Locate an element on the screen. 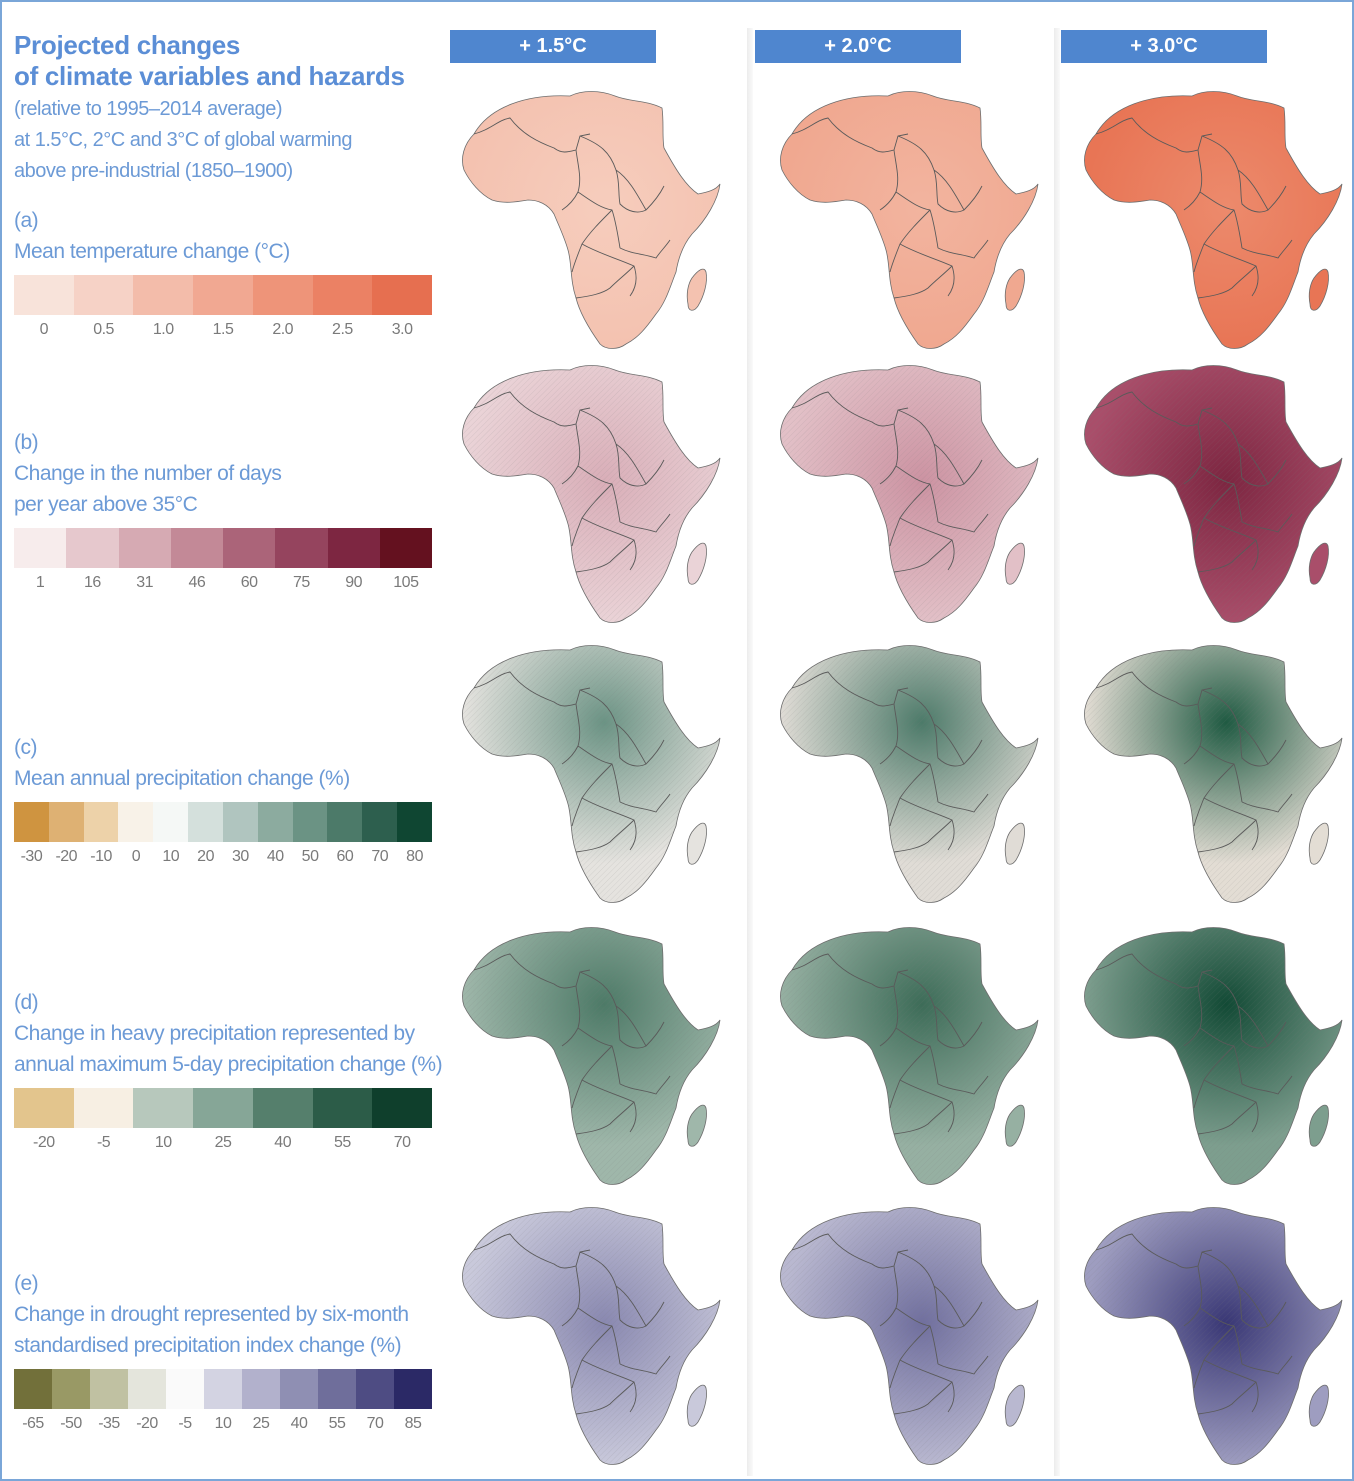 The height and width of the screenshot is (1481, 1354). scale-ticks: -30 -20 -10 0 10 20 30 40 50 60 70 80 is located at coordinates (223, 860).